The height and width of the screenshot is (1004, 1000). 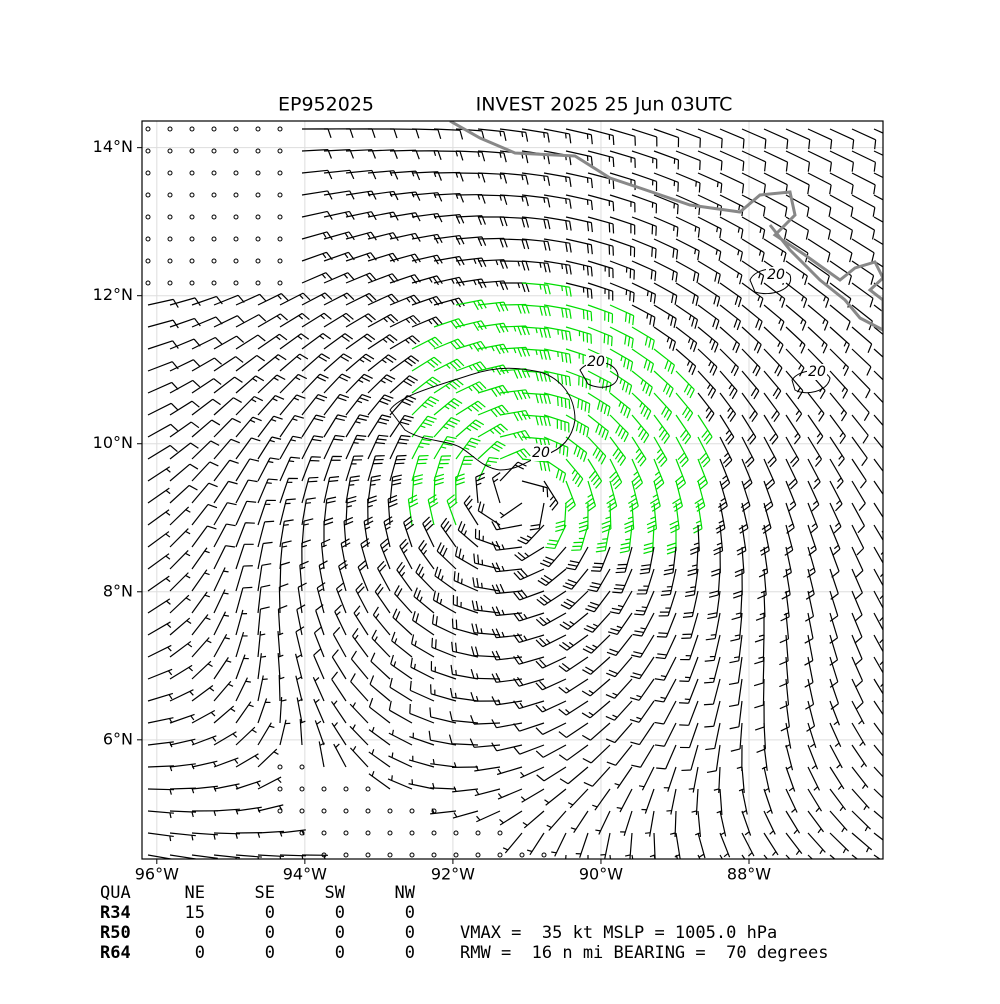 What do you see at coordinates (118, 590) in the screenshot?
I see `y-tick-label: 8°N` at bounding box center [118, 590].